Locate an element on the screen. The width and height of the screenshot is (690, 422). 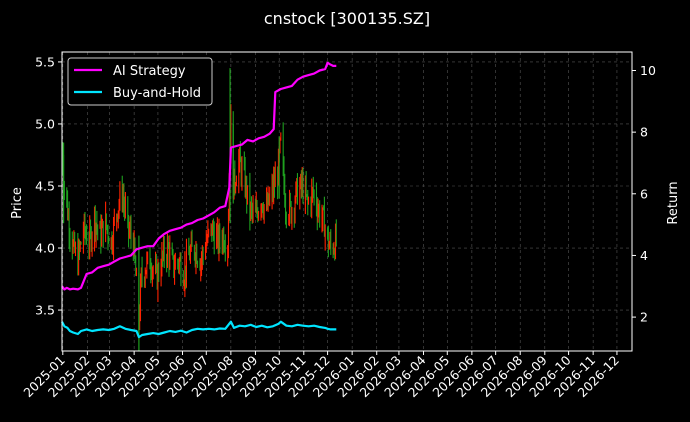
legend-label-buy-and-hold: Buy-and-Hold is located at coordinates (157, 93).